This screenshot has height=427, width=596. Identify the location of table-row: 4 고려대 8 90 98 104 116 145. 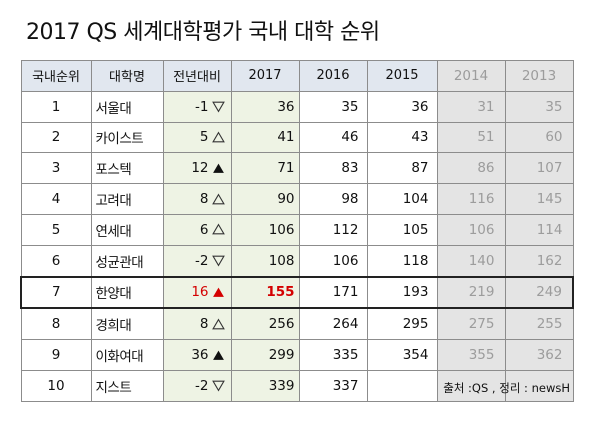
(297, 199).